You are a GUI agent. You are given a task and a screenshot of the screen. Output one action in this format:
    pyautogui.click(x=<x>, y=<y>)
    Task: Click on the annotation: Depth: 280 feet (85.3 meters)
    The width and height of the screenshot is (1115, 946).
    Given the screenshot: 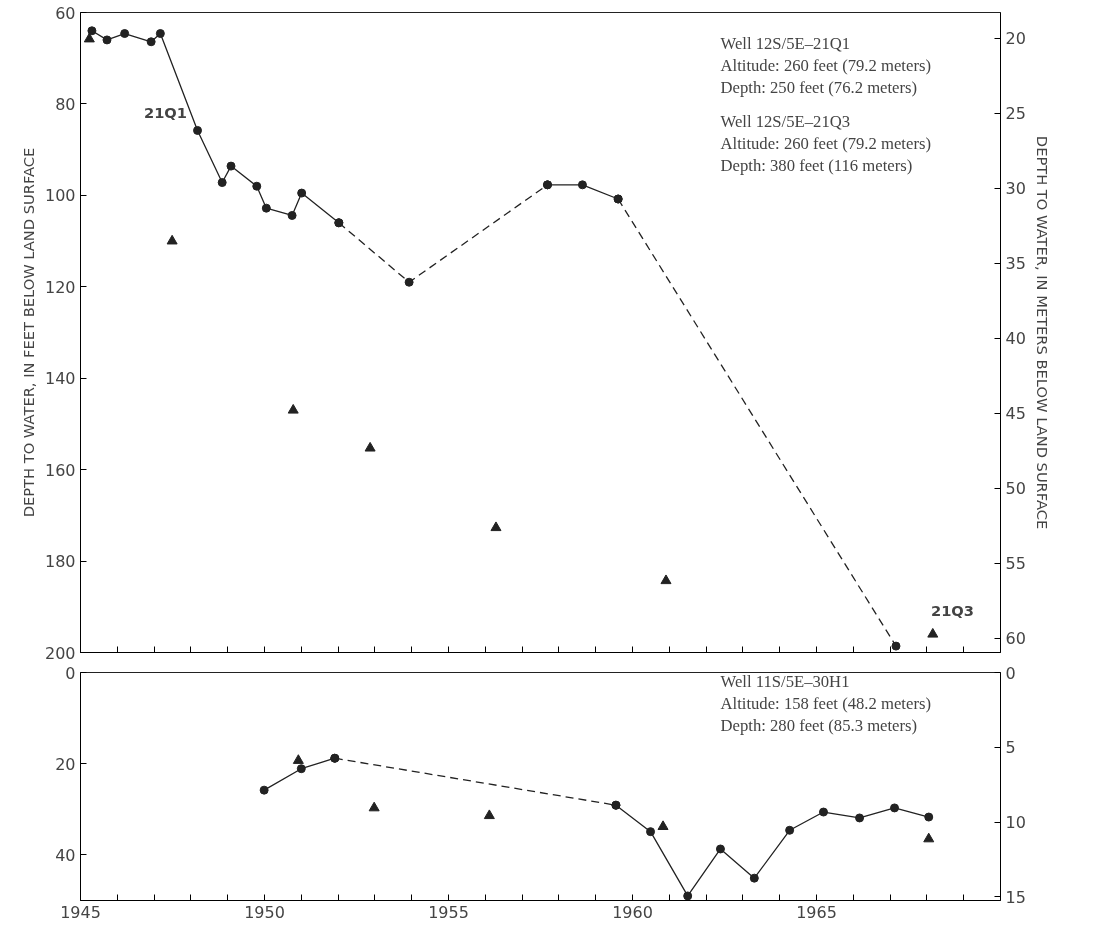 What is the action you would take?
    pyautogui.click(x=819, y=725)
    